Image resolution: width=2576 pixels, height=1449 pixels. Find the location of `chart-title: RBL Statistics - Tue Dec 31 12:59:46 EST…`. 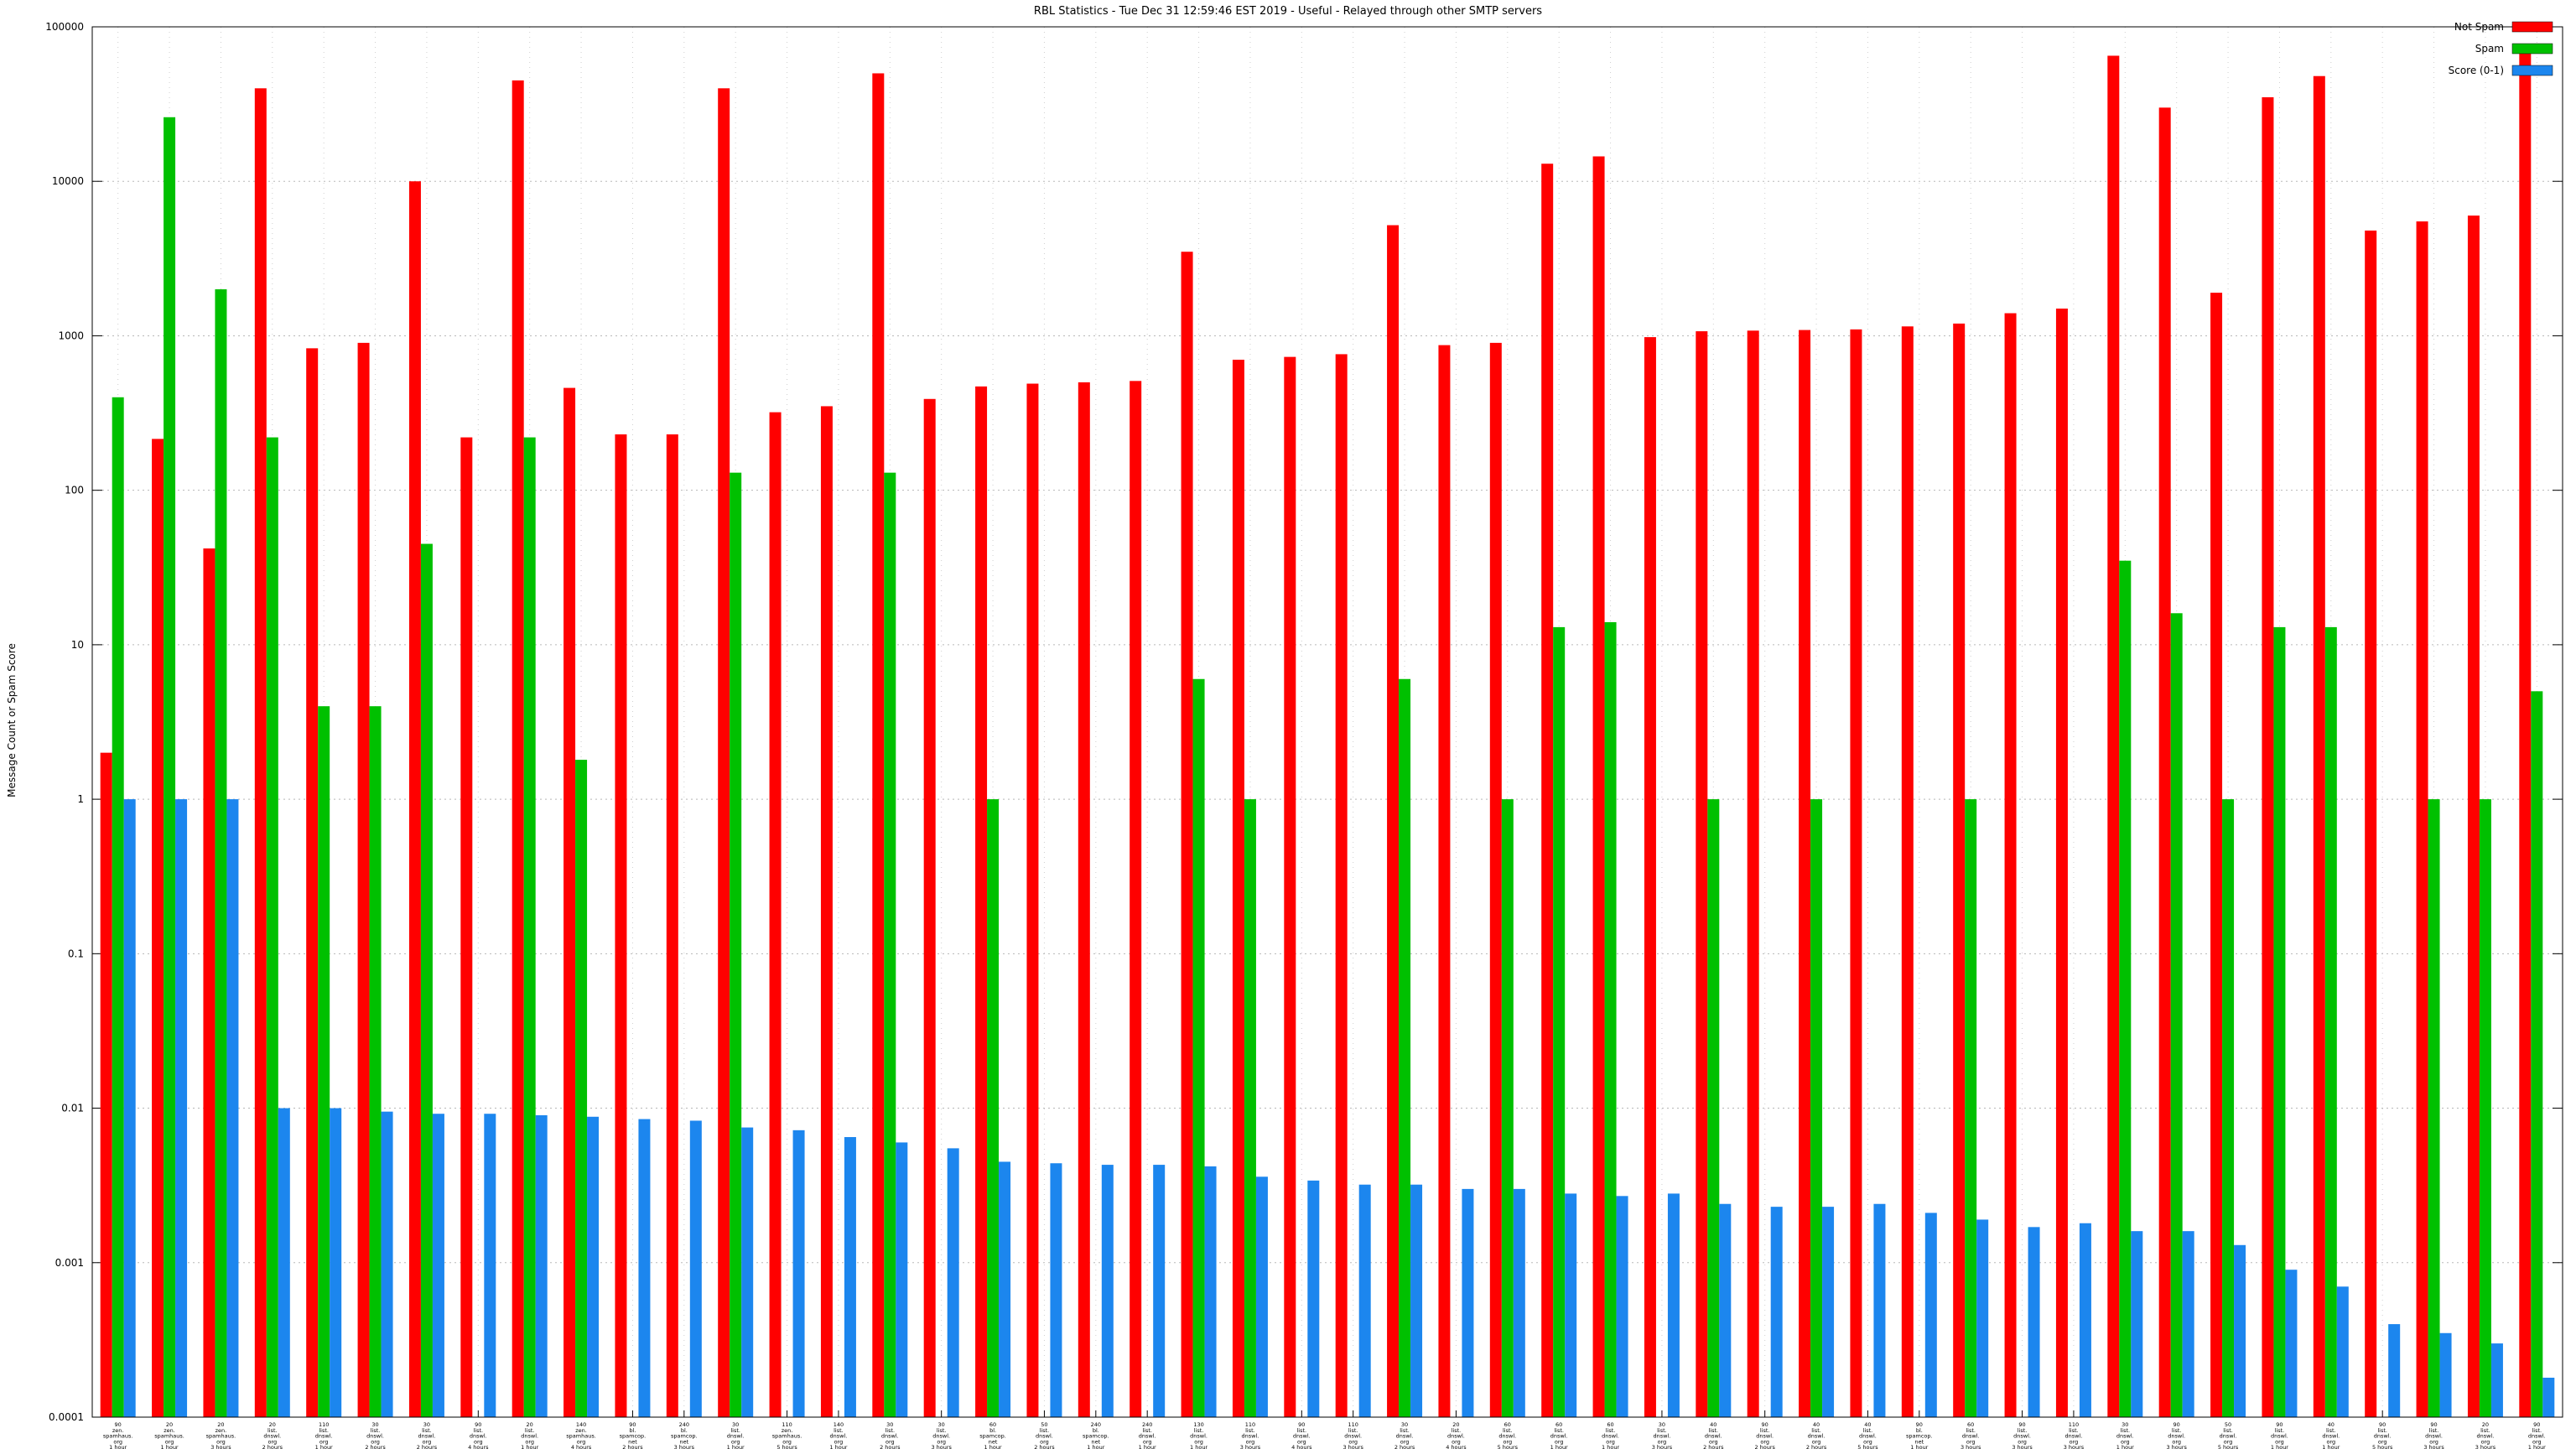

chart-title: RBL Statistics - Tue Dec 31 12:59:46 EST… is located at coordinates (1288, 11).